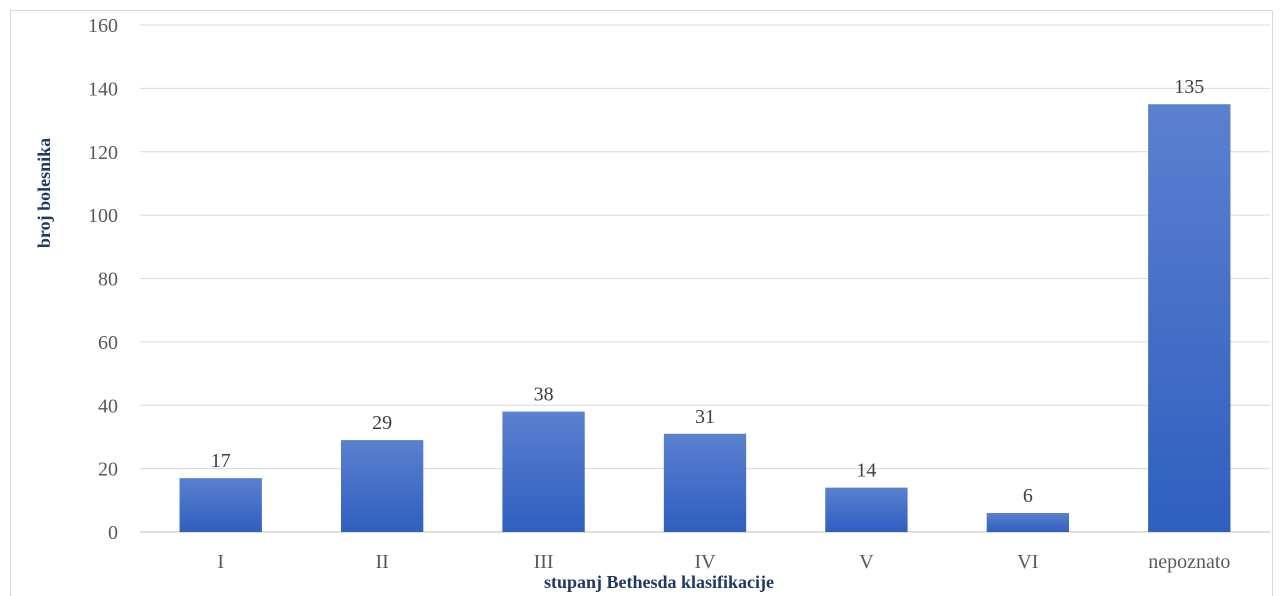 The width and height of the screenshot is (1283, 596). What do you see at coordinates (659, 582) in the screenshot?
I see `x-axis-title: stupanj Bethesda klasifikacije` at bounding box center [659, 582].